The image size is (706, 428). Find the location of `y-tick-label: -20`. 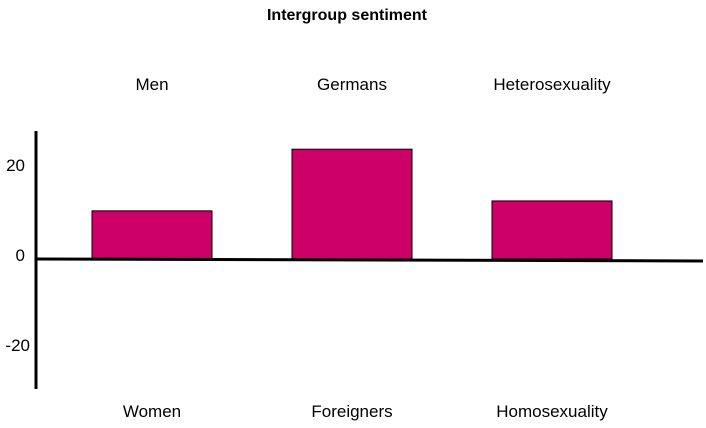

y-tick-label: -20 is located at coordinates (17, 345).